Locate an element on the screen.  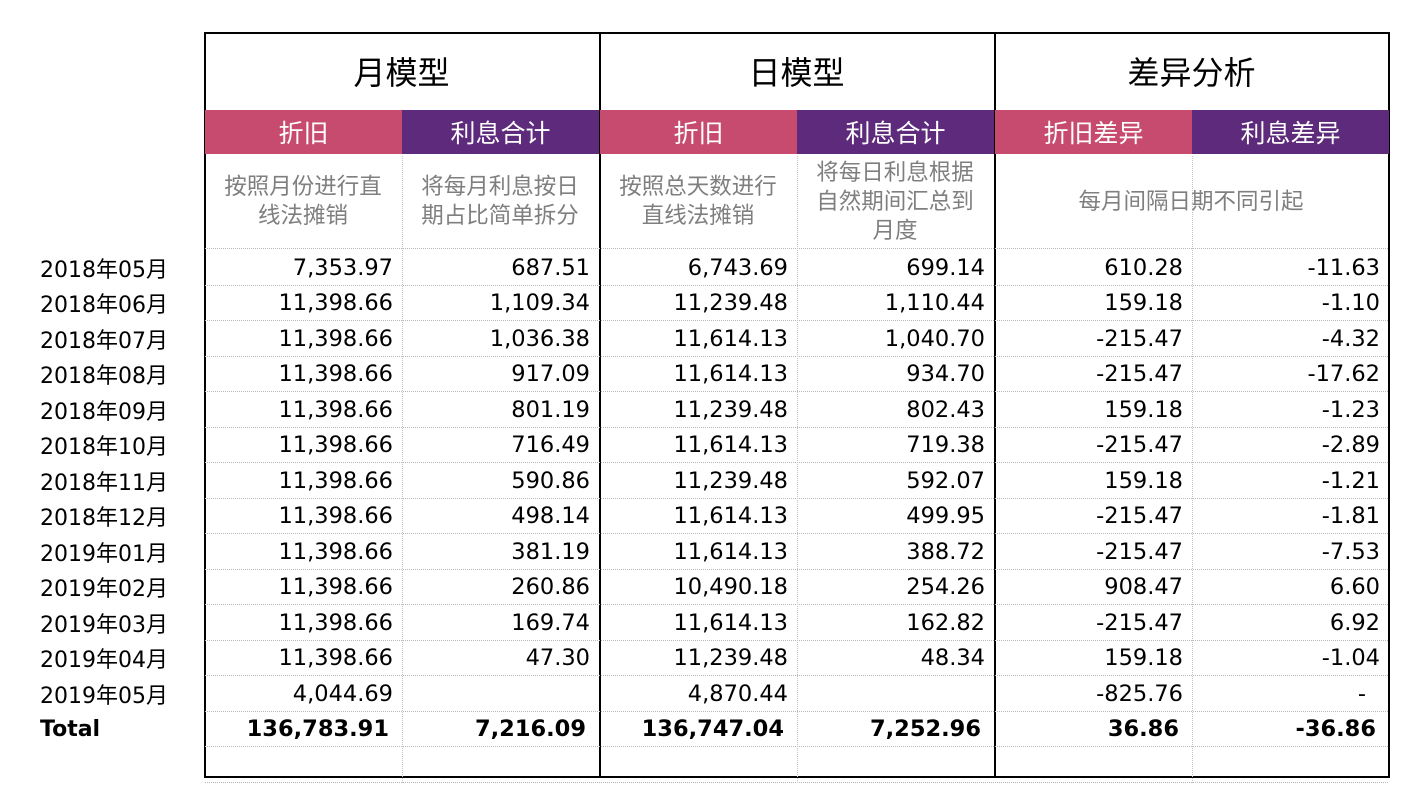
total-cell: 136,783.91 is located at coordinates (317, 729).